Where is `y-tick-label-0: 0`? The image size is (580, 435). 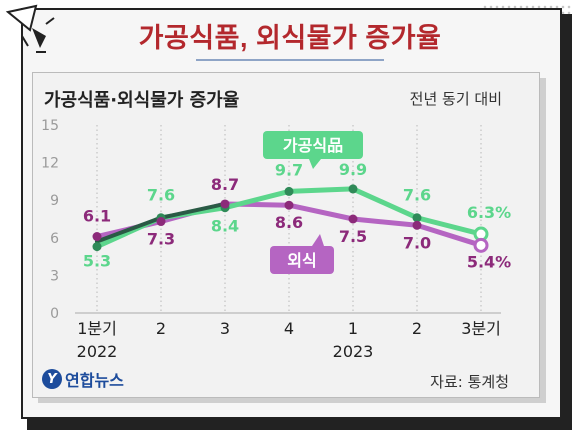 y-tick-label-0: 0 is located at coordinates (54, 314).